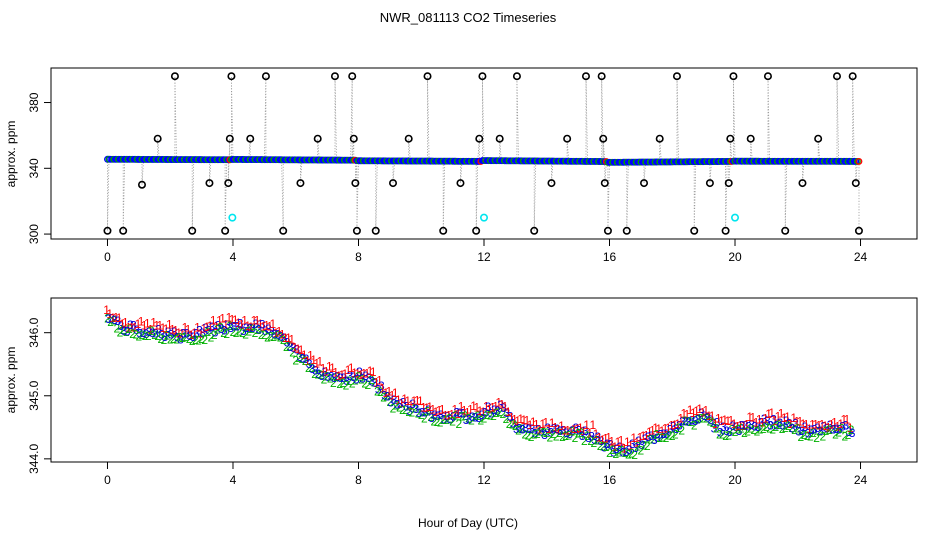  What do you see at coordinates (11, 154) in the screenshot?
I see `panel-top-ylabel-group: approx. ppm` at bounding box center [11, 154].